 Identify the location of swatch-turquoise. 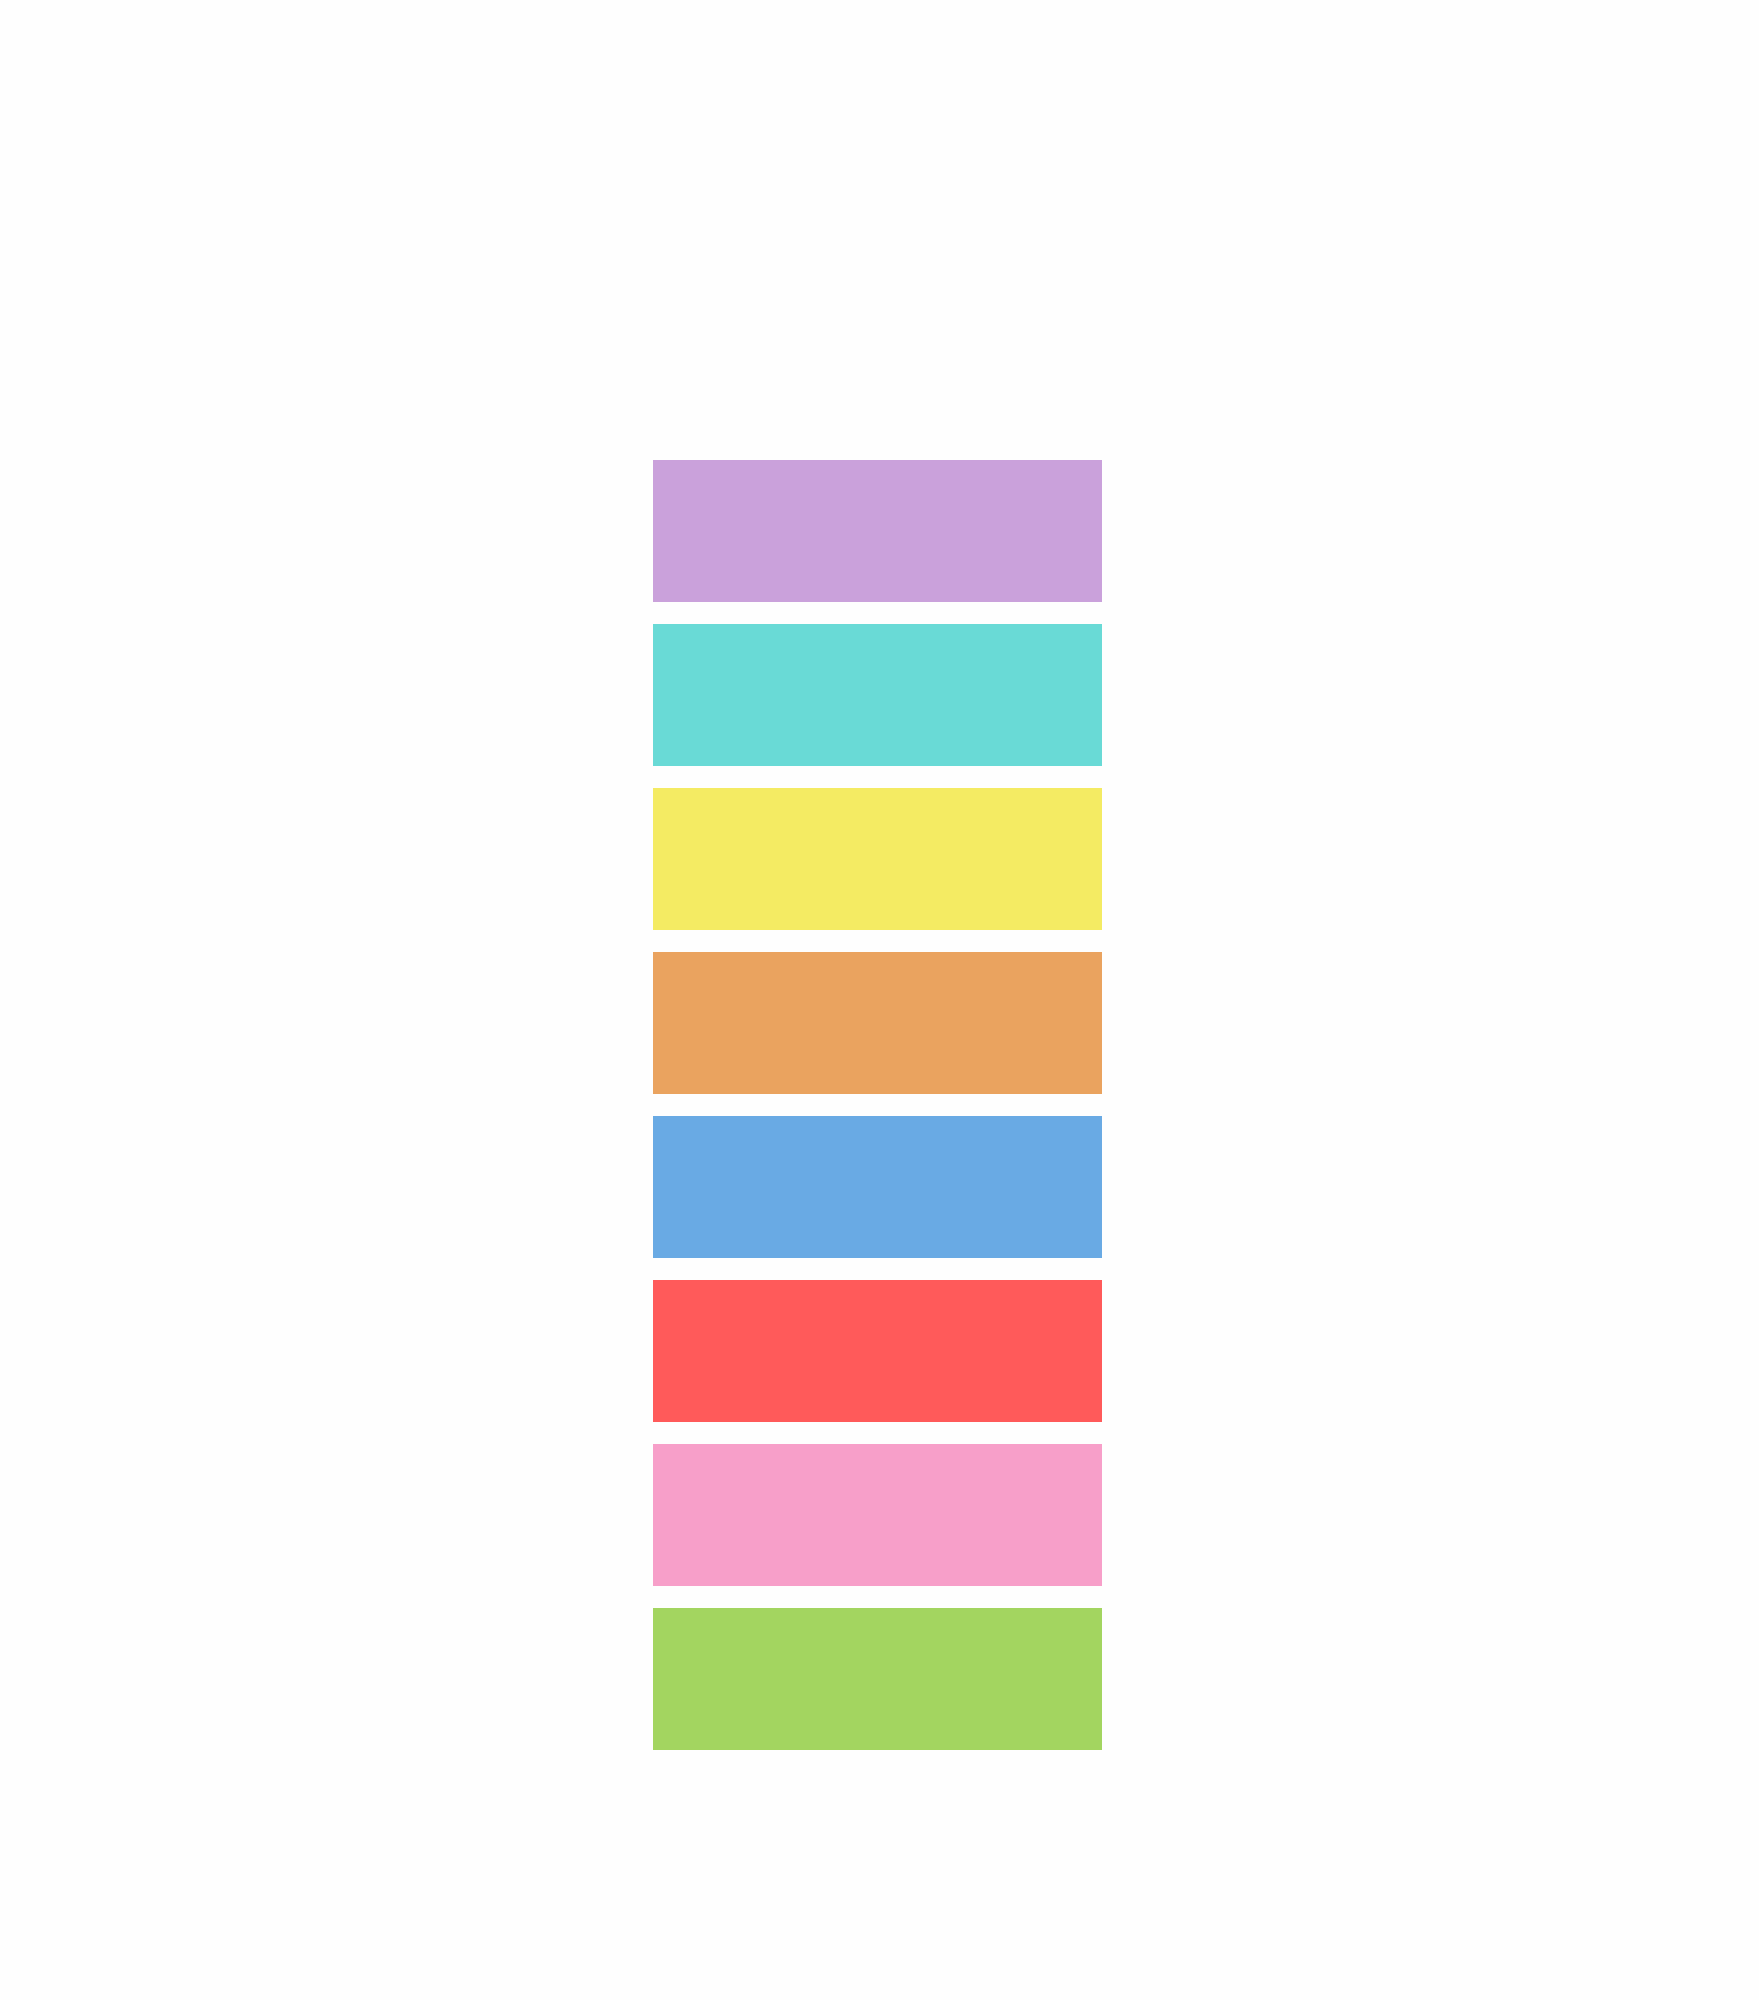
(877, 695).